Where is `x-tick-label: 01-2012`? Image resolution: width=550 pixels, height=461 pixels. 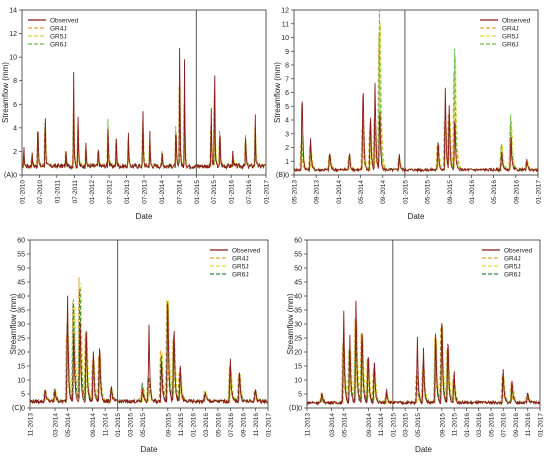
x-tick-label: 01-2012 is located at coordinates (92, 192).